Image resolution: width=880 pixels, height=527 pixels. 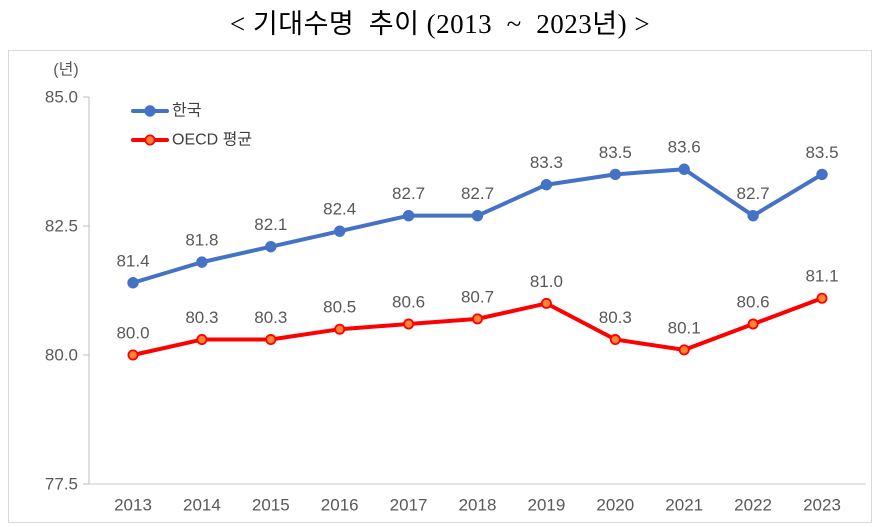 What do you see at coordinates (61, 355) in the screenshot?
I see `y-axis-tick-label: 80.0` at bounding box center [61, 355].